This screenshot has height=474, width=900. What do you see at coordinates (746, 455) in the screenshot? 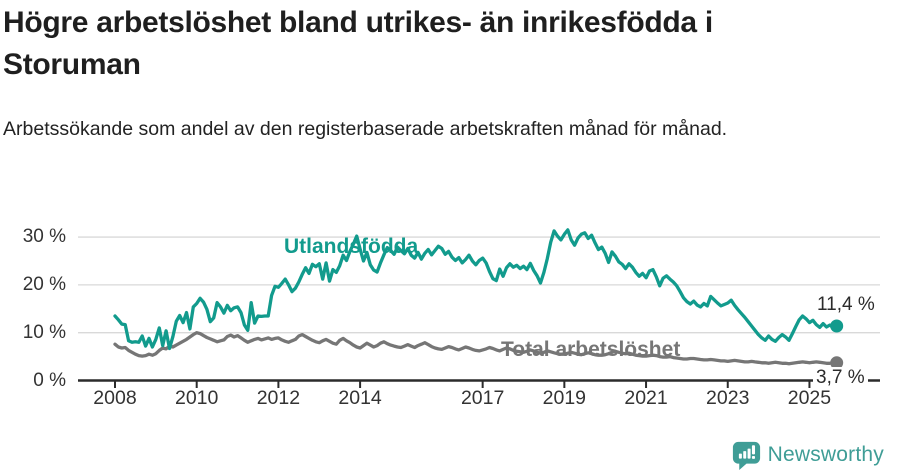
I see `newsworthy-bar-chart-bubble-icon` at bounding box center [746, 455].